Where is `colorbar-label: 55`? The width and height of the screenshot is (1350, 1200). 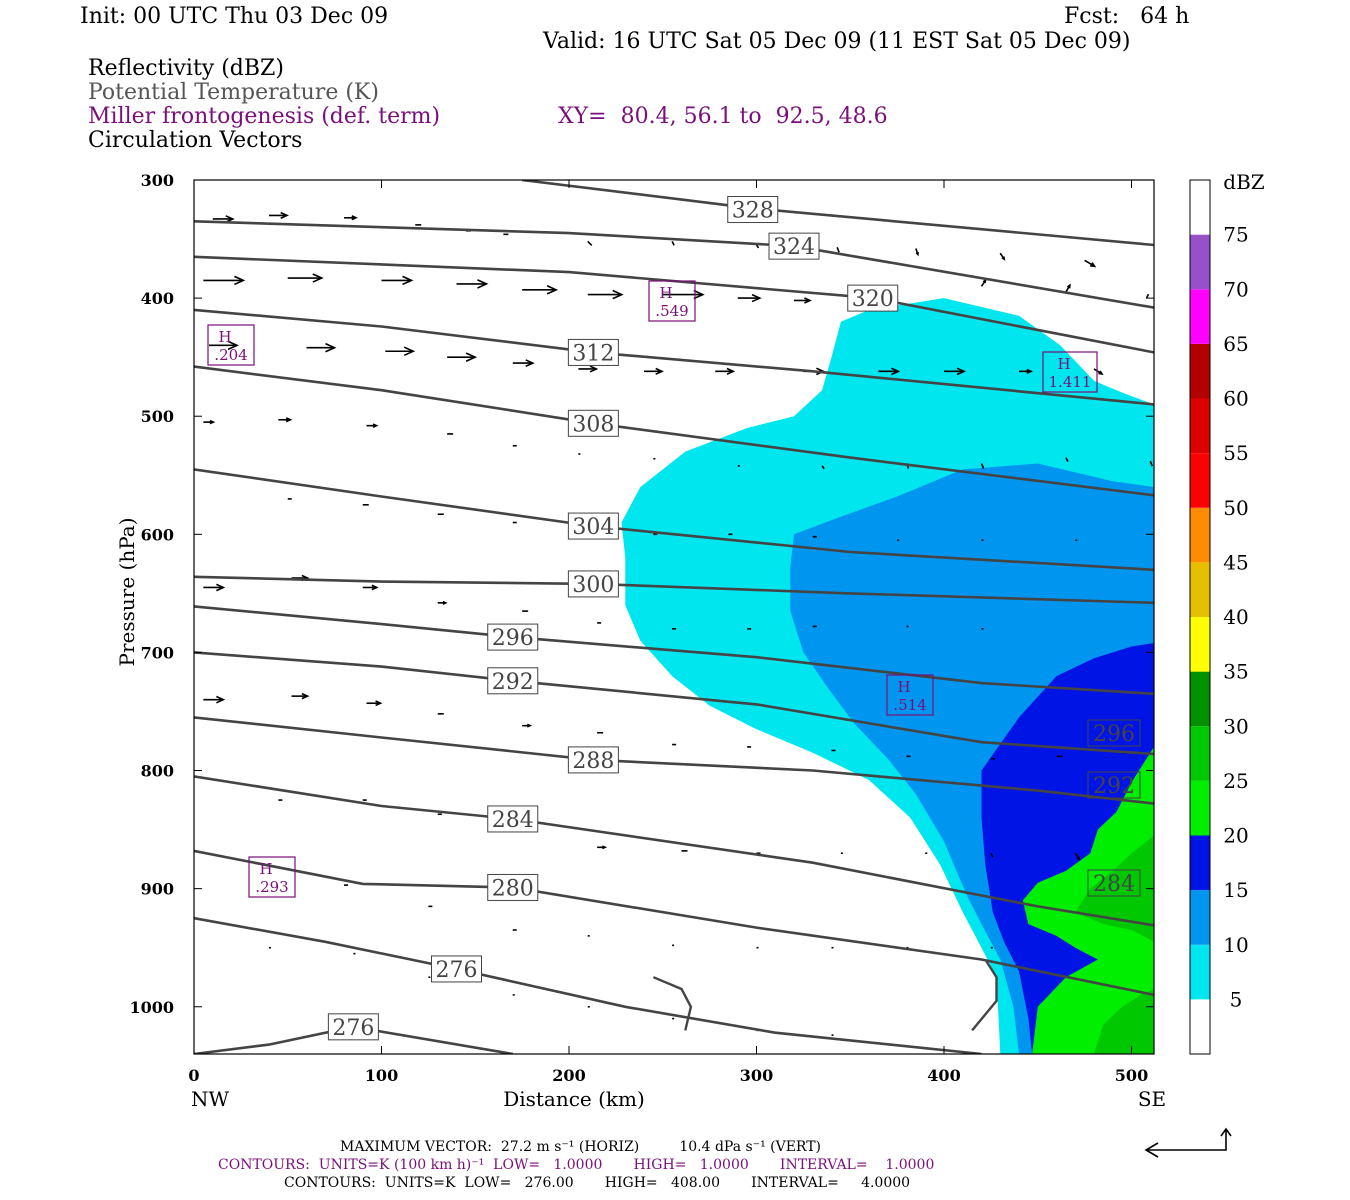
colorbar-label: 55 is located at coordinates (1235, 453).